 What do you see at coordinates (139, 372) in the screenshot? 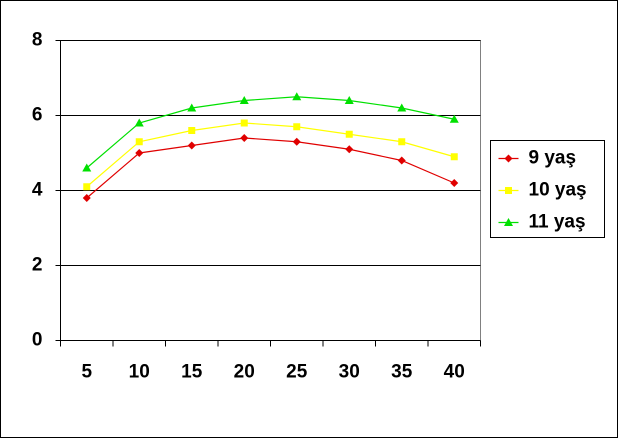
I see `x-tick-label: 10` at bounding box center [139, 372].